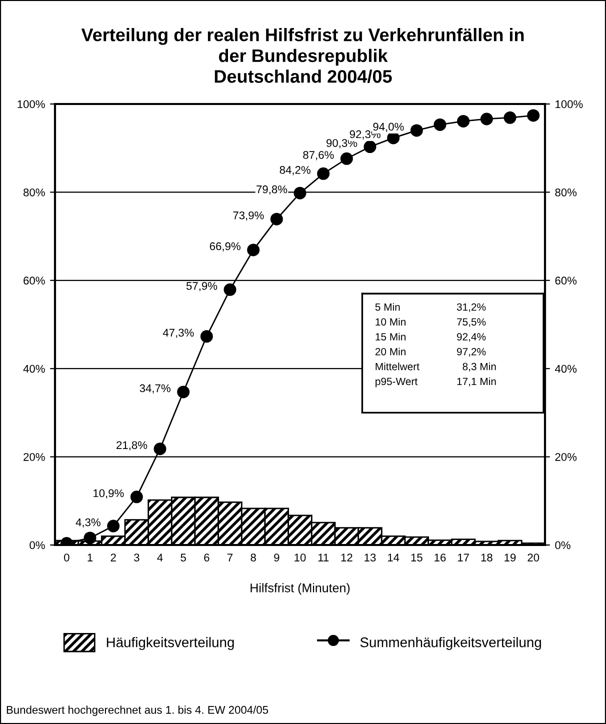 Image resolution: width=606 pixels, height=724 pixels. I want to click on data-label: 66,9%, so click(225, 247).